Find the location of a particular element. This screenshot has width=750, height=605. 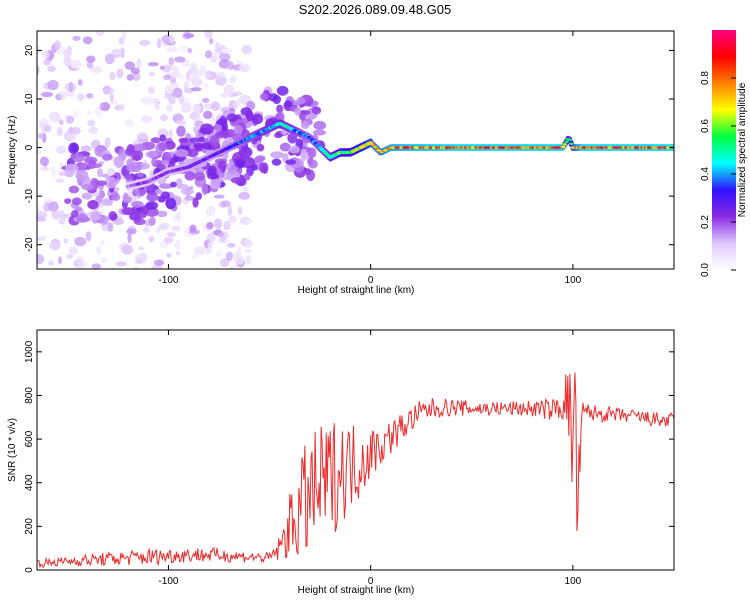

y-tick-label: 800 is located at coordinates (29, 395).